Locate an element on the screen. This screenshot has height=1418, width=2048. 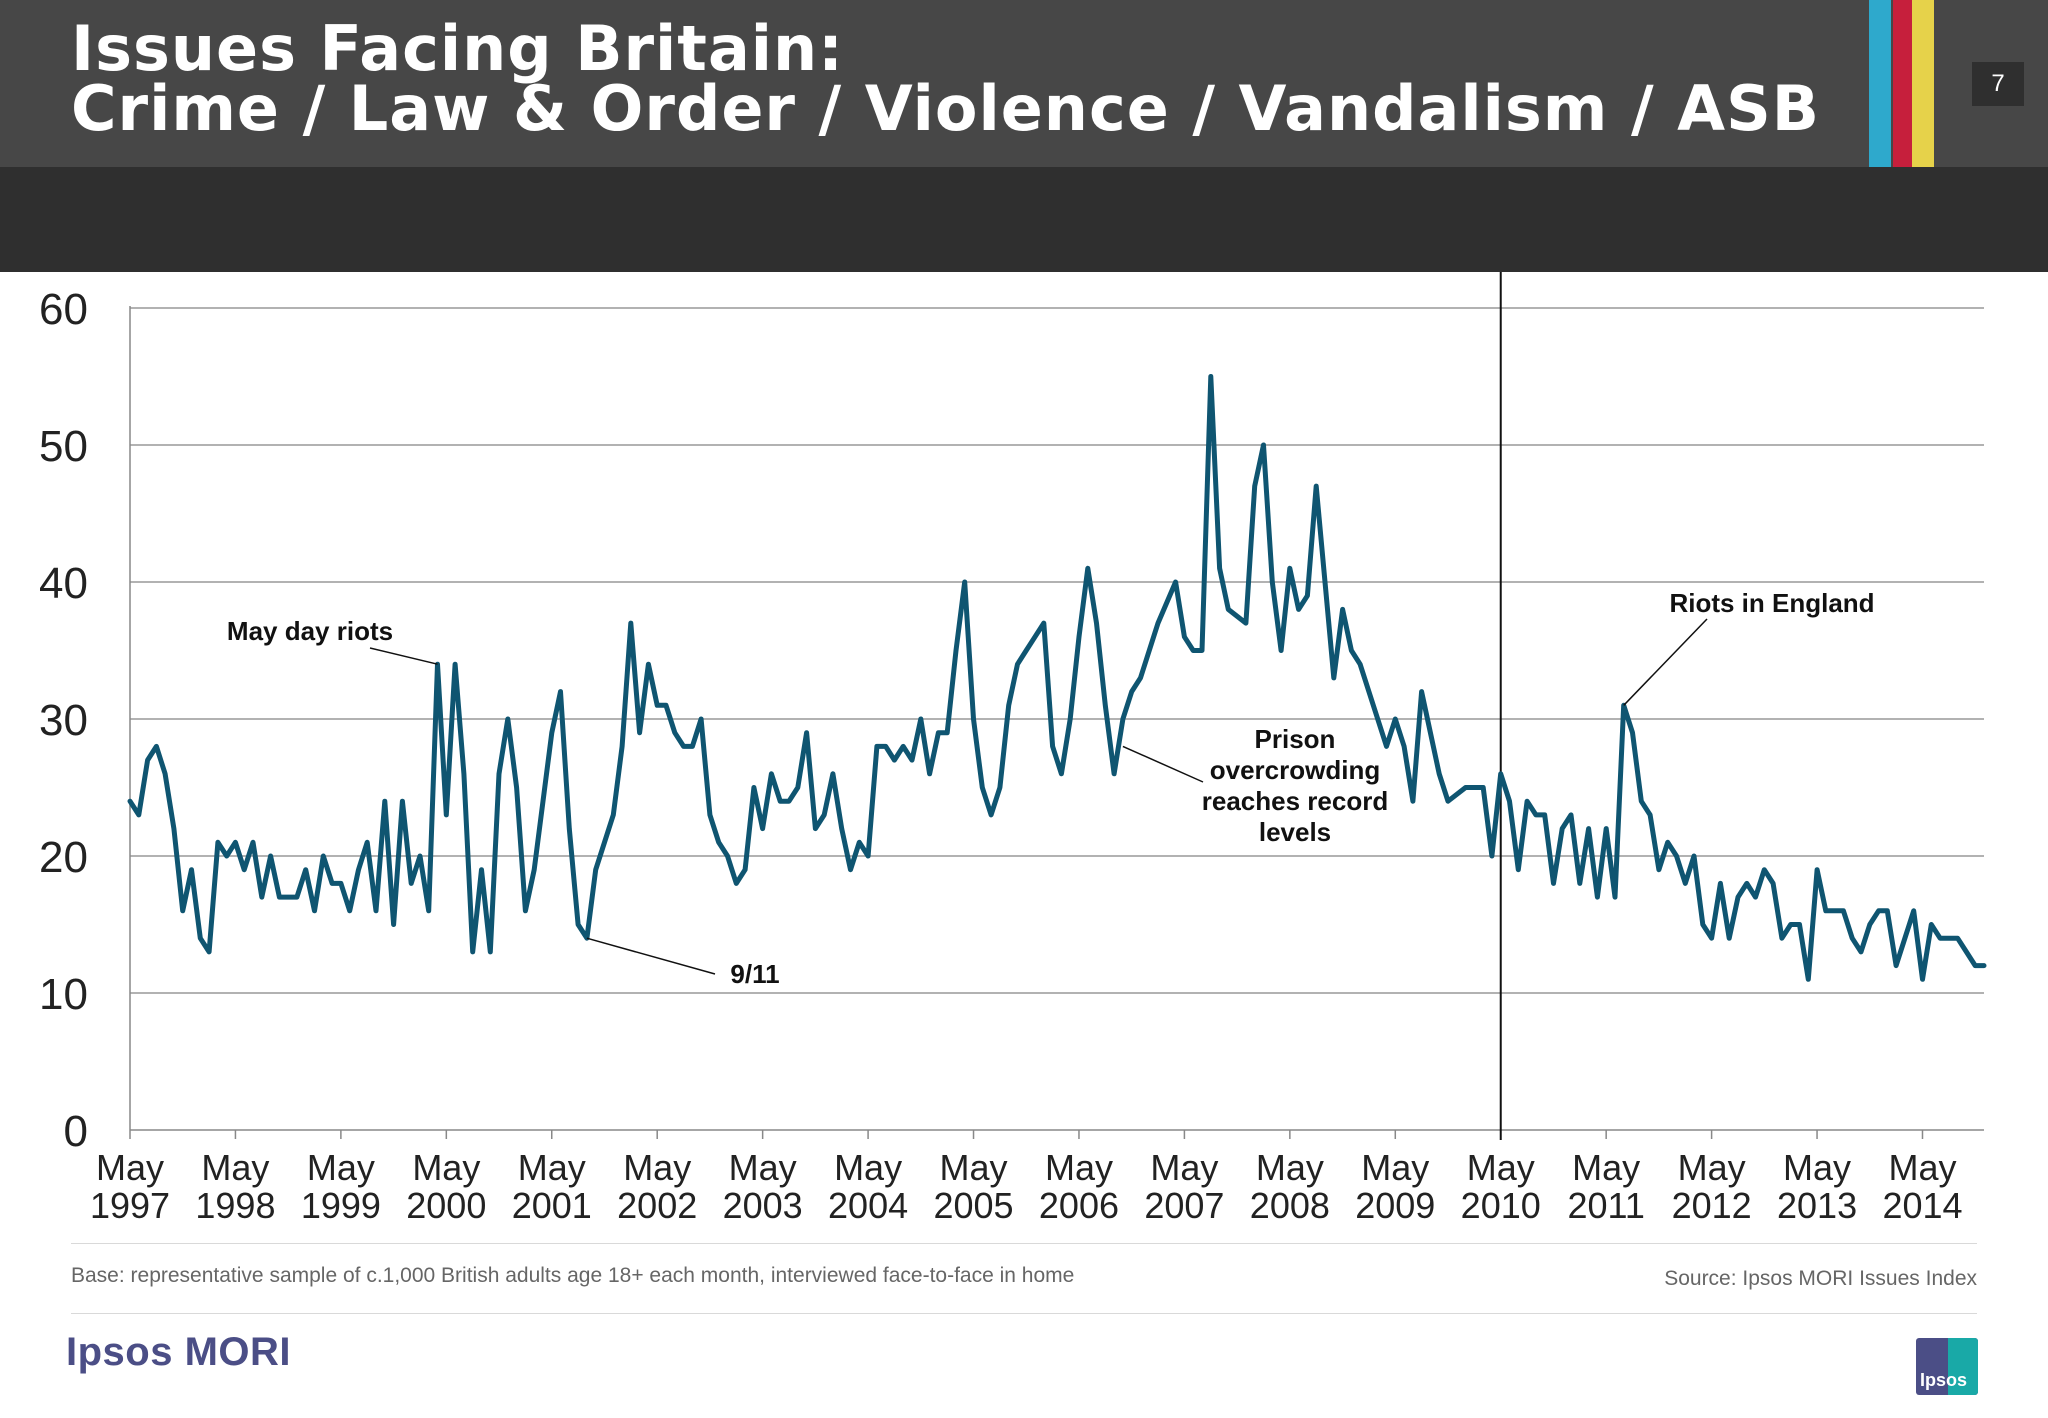
x-tick-label: May 2002 is located at coordinates (657, 1186).